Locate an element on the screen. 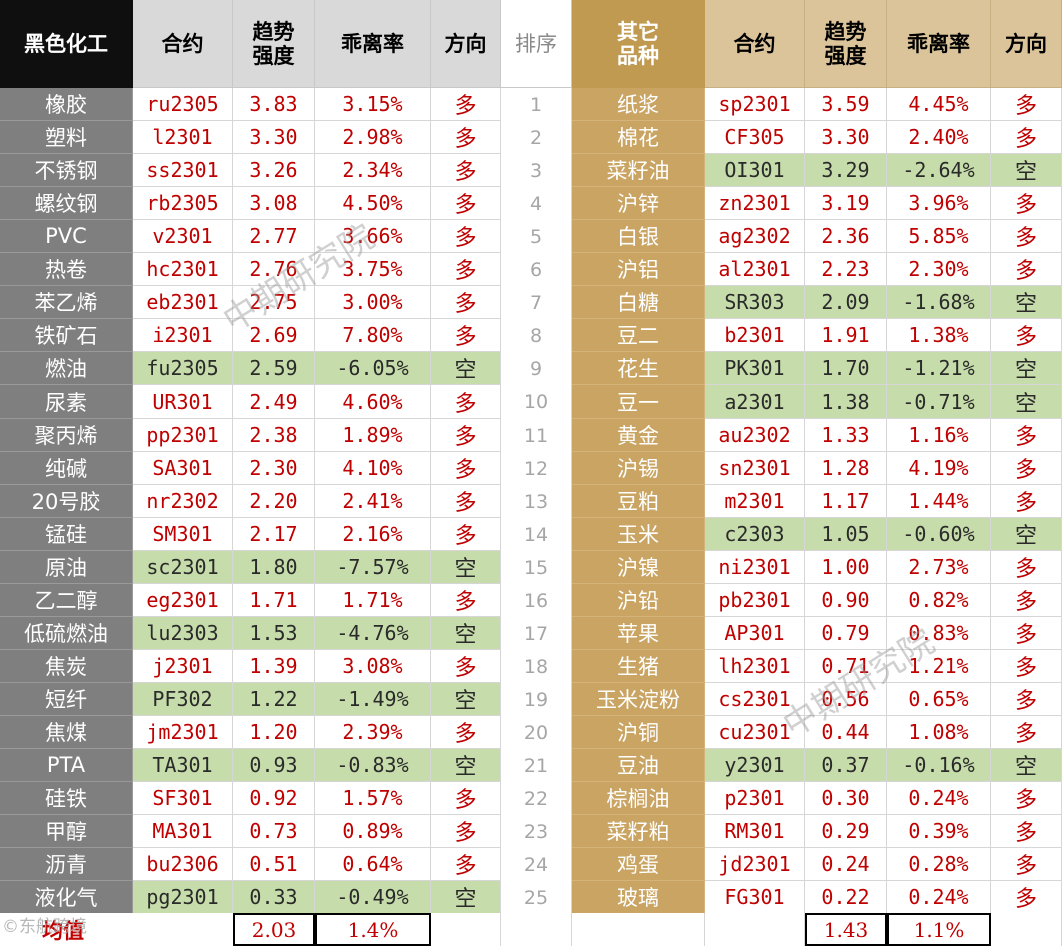 This screenshot has width=1062, height=946. left-contract: i2301 is located at coordinates (183, 335).